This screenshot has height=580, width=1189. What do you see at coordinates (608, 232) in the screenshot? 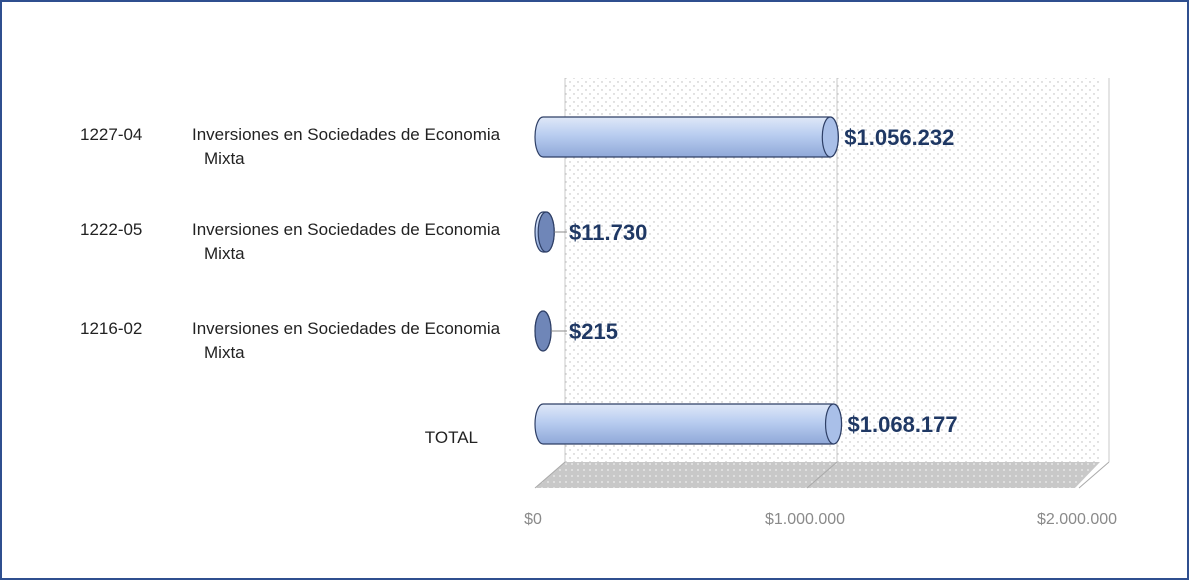
I see `value-label: $11.730` at bounding box center [608, 232].